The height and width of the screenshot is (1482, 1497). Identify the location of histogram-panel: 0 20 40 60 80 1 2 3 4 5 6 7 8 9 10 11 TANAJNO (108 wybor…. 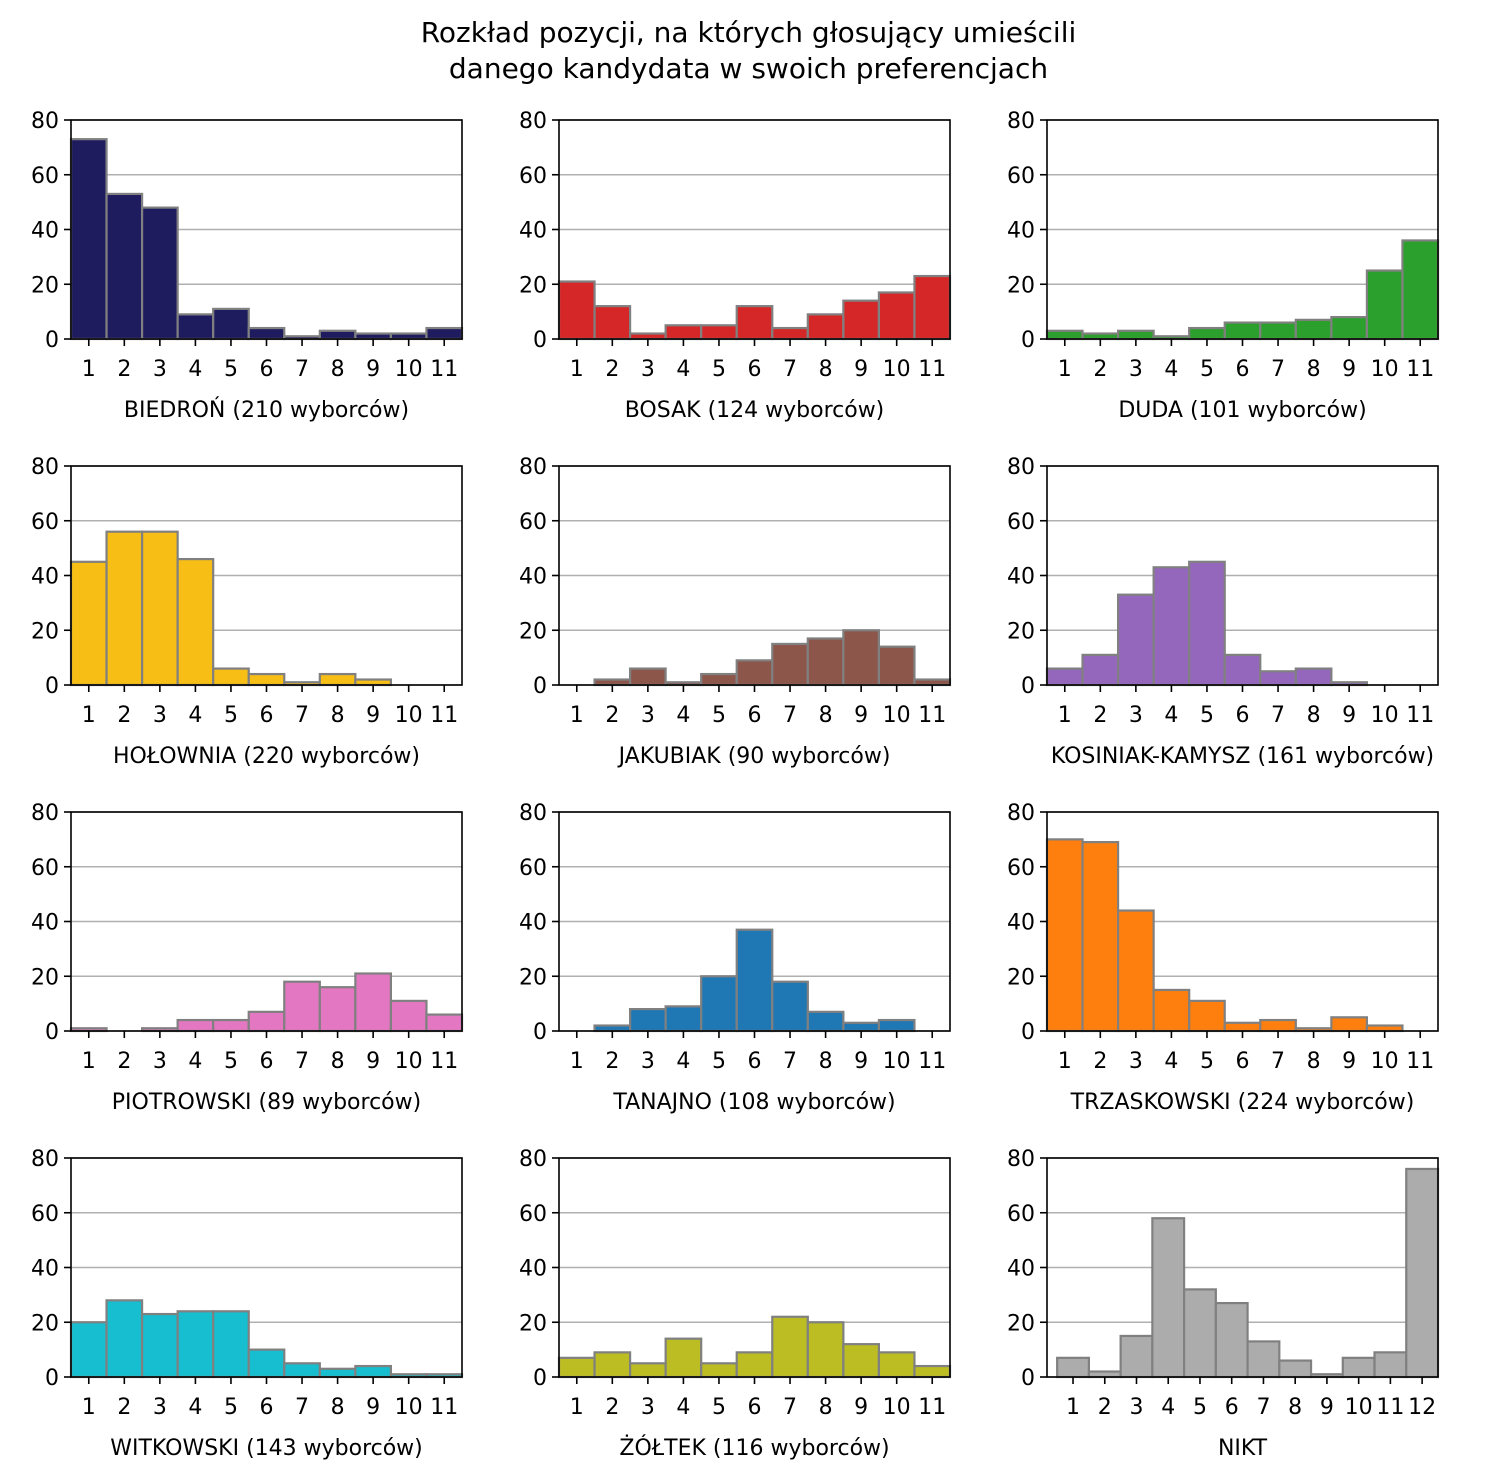
(735, 958).